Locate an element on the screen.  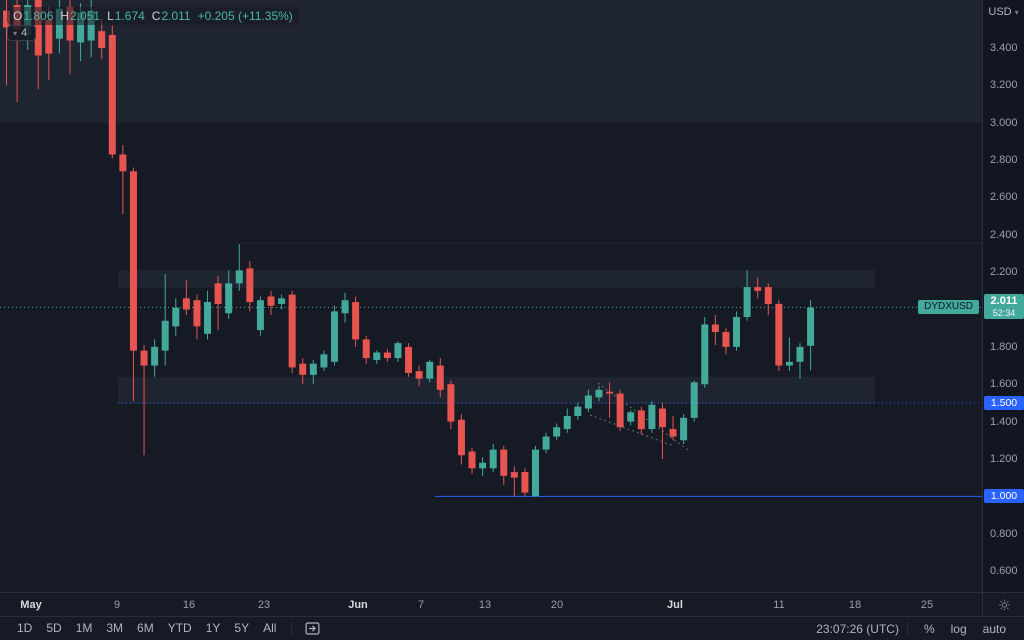
time-axis: May 9 16 23 Jun 7 13 20 Jul 11 18 25 is located at coordinates (512, 604).